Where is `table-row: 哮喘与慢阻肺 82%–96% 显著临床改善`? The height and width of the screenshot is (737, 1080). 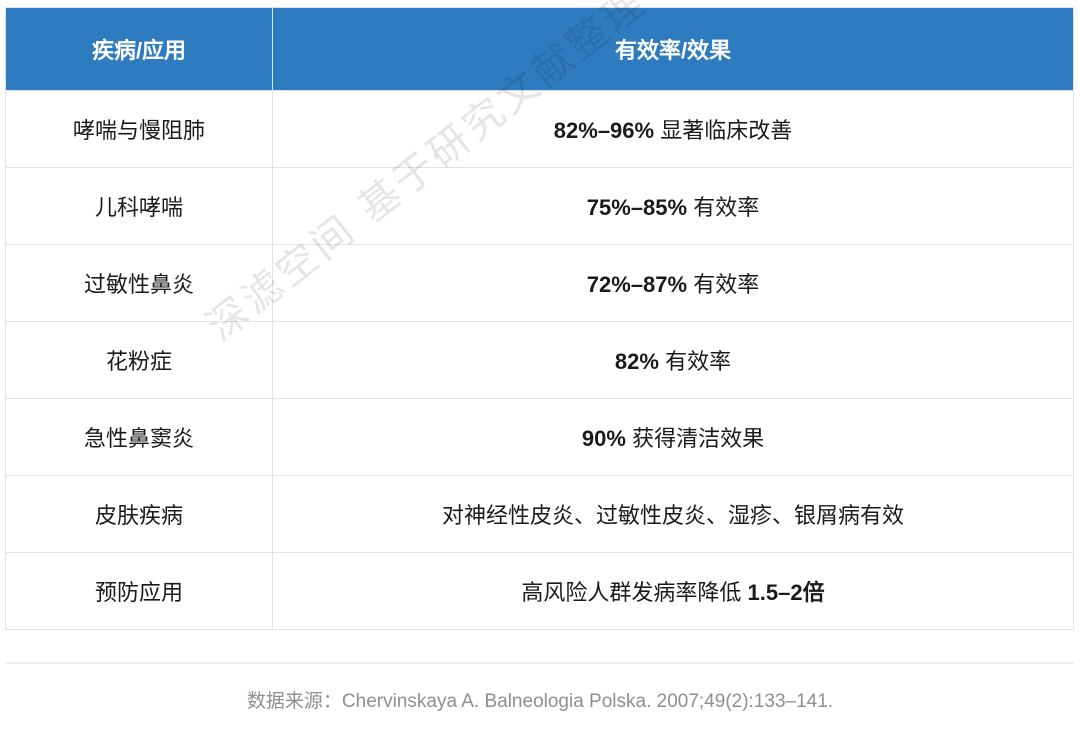 table-row: 哮喘与慢阻肺 82%–96% 显著临床改善 is located at coordinates (539, 129).